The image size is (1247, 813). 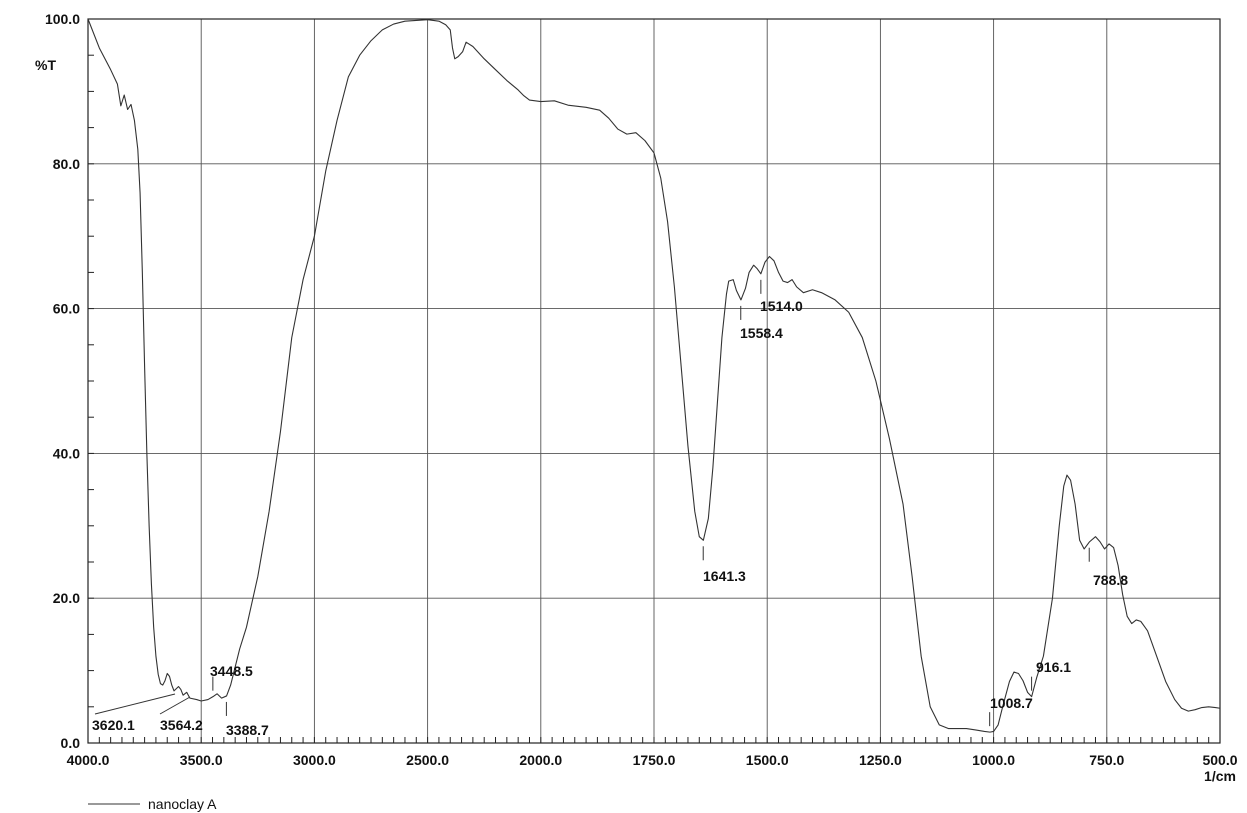 What do you see at coordinates (231, 671) in the screenshot?
I see `peak-label: 3448.5` at bounding box center [231, 671].